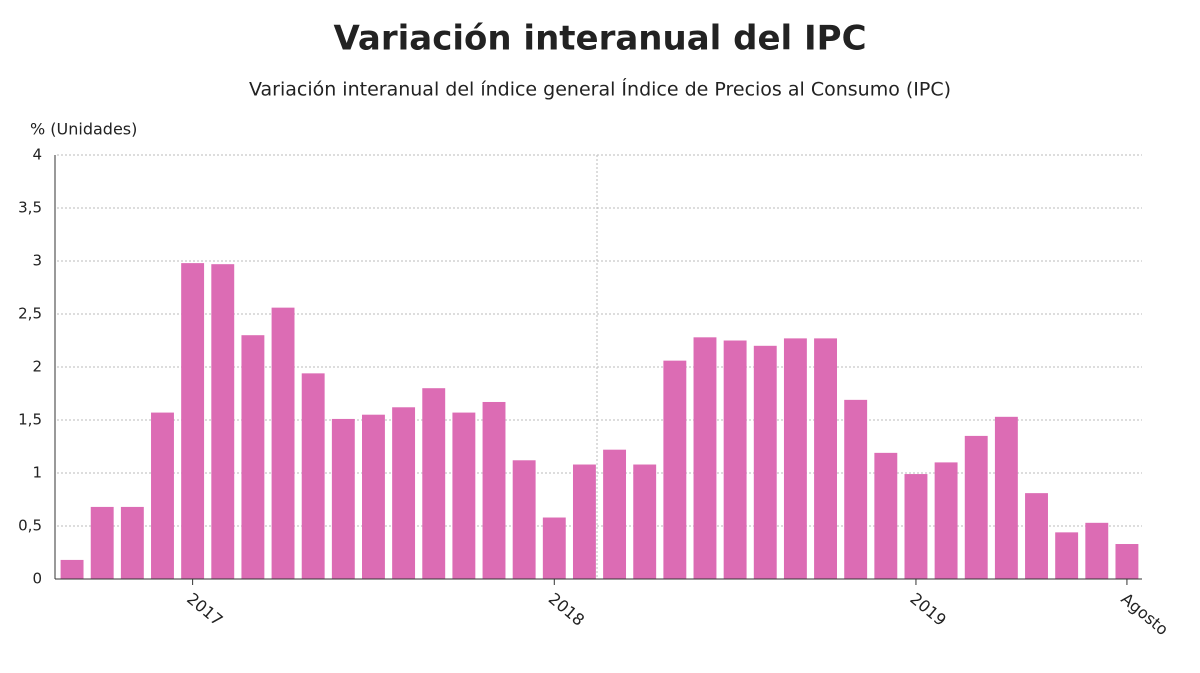 Image resolution: width=1200 pixels, height=673 pixels. I want to click on x-tick-label: 2017, so click(204, 609).